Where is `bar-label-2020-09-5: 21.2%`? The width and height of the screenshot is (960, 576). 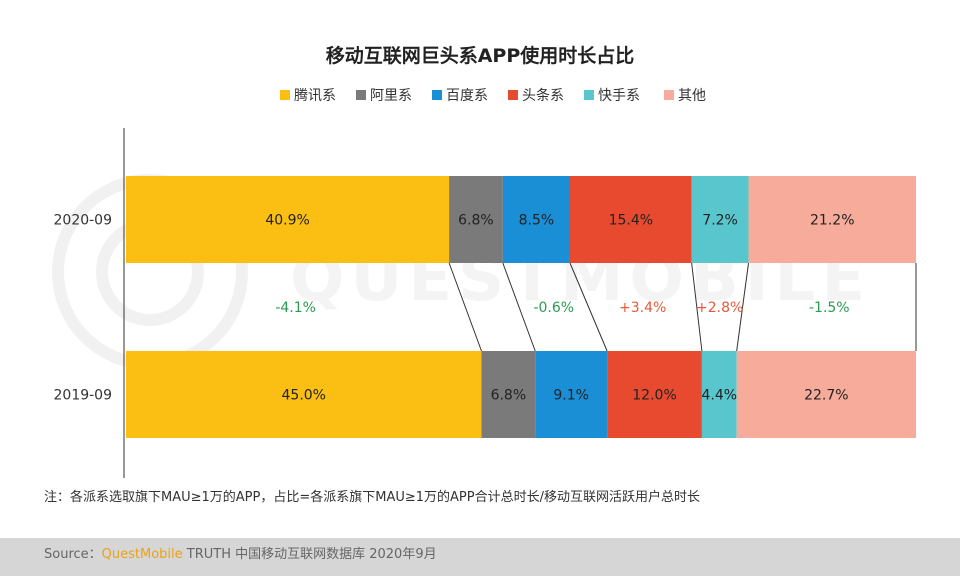
bar-label-2020-09-5: 21.2% is located at coordinates (832, 221).